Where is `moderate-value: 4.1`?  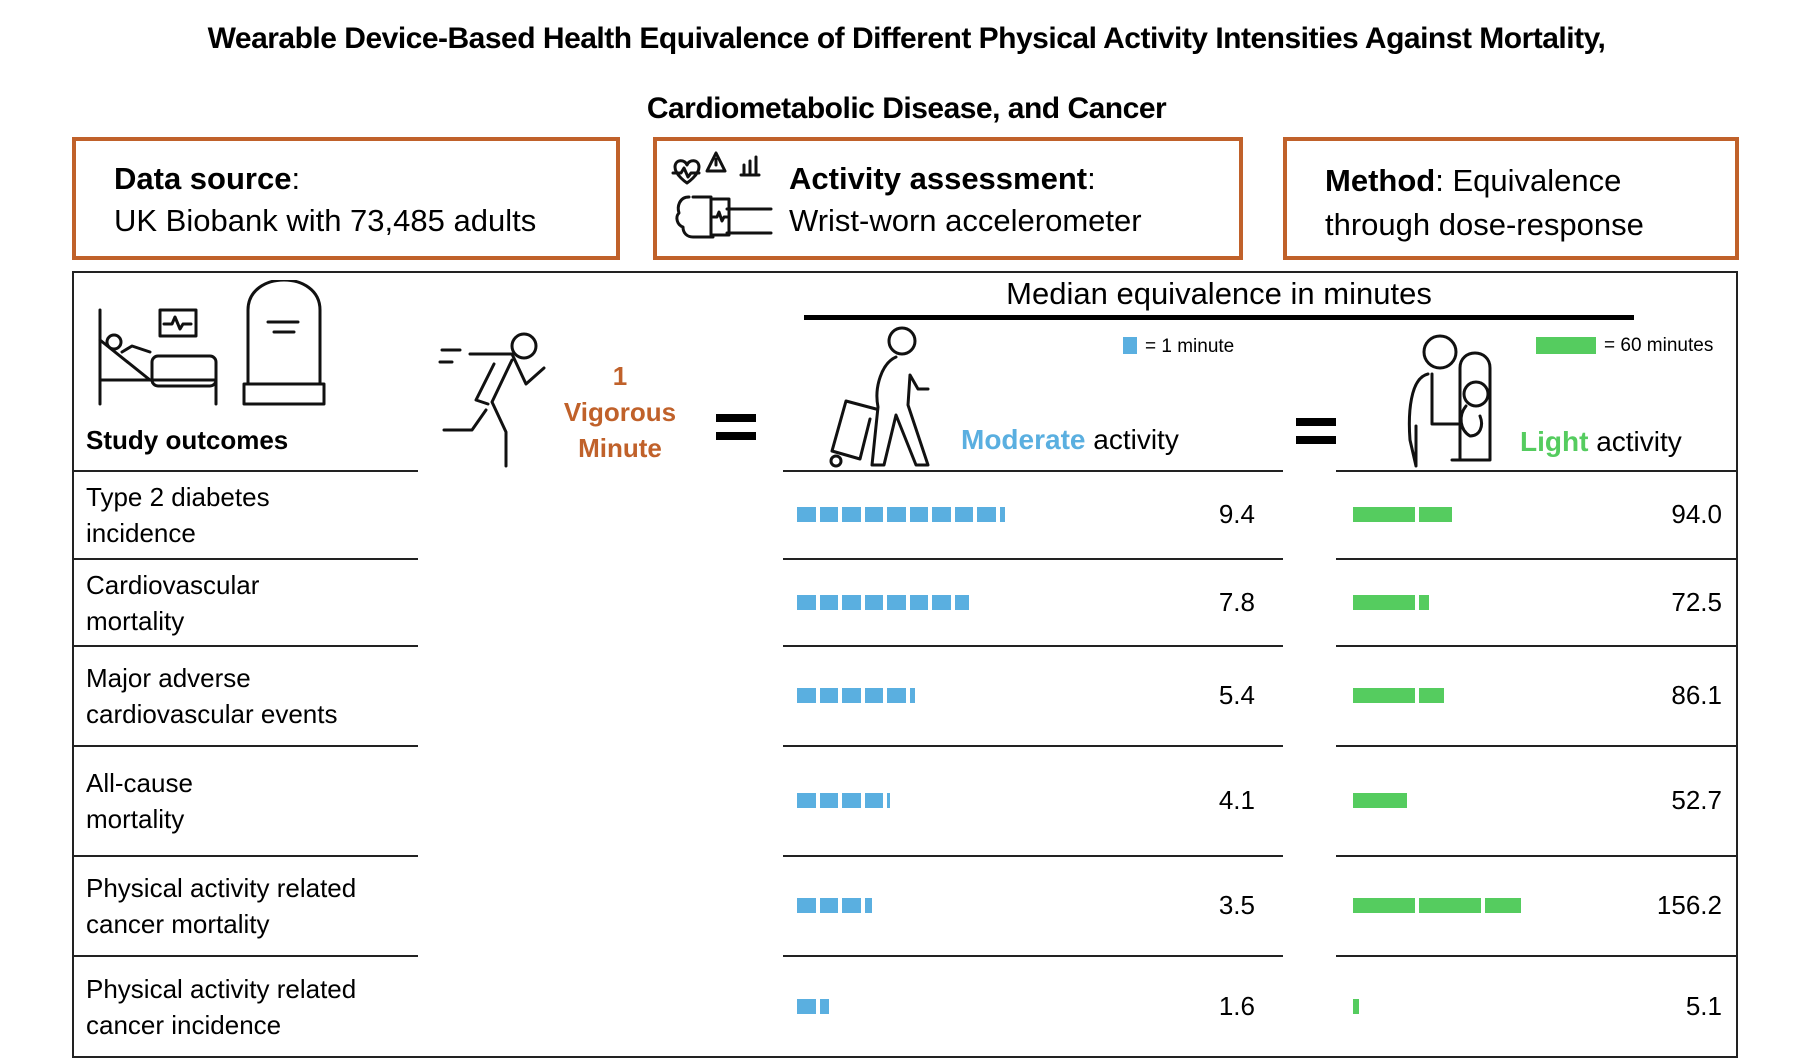
moderate-value: 4.1 is located at coordinates (1236, 800).